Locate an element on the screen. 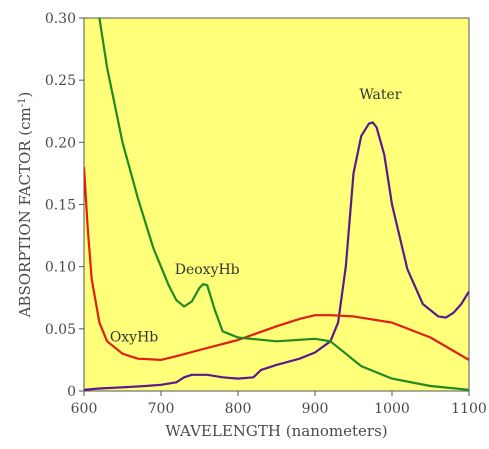 The width and height of the screenshot is (489, 449). y-tick-label: 0.10 is located at coordinates (60, 268).